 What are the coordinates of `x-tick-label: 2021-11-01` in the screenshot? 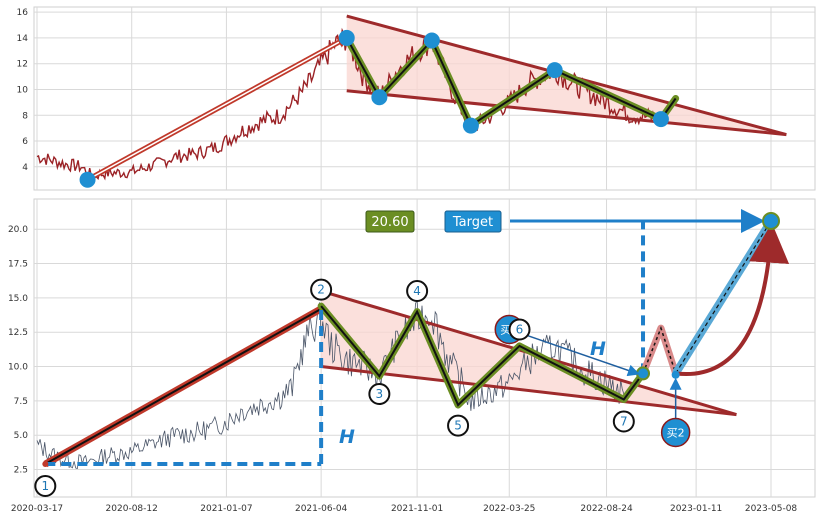 It's located at (417, 509).